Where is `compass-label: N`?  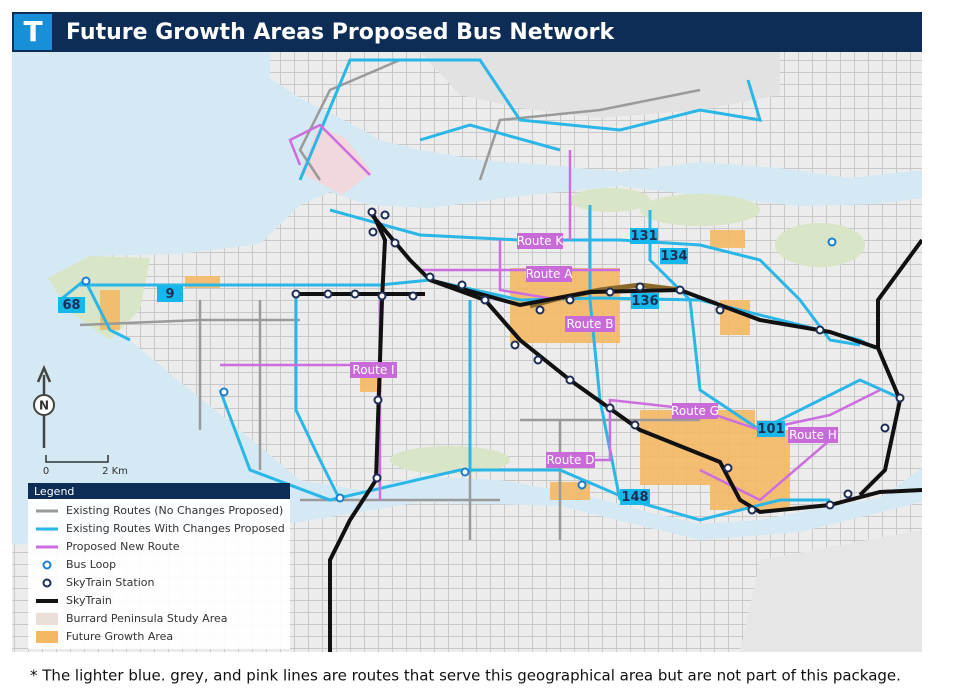 compass-label: N is located at coordinates (44, 406).